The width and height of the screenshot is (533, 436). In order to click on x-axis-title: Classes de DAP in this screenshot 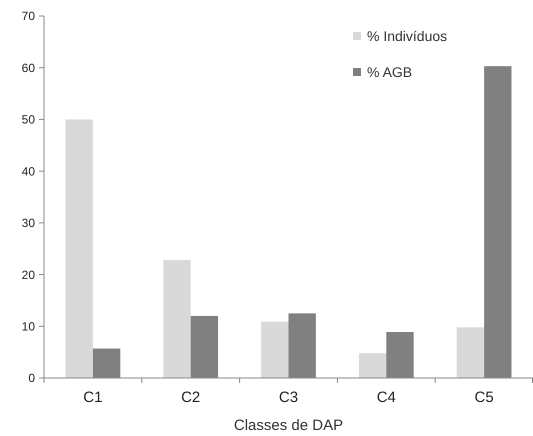, I will do `click(289, 425)`.